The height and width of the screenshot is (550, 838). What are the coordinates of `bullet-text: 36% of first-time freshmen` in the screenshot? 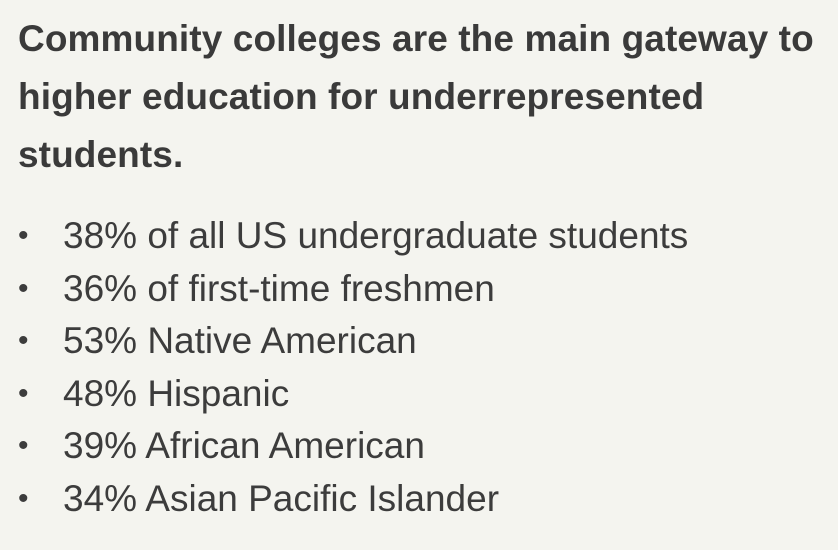 It's located at (279, 288).